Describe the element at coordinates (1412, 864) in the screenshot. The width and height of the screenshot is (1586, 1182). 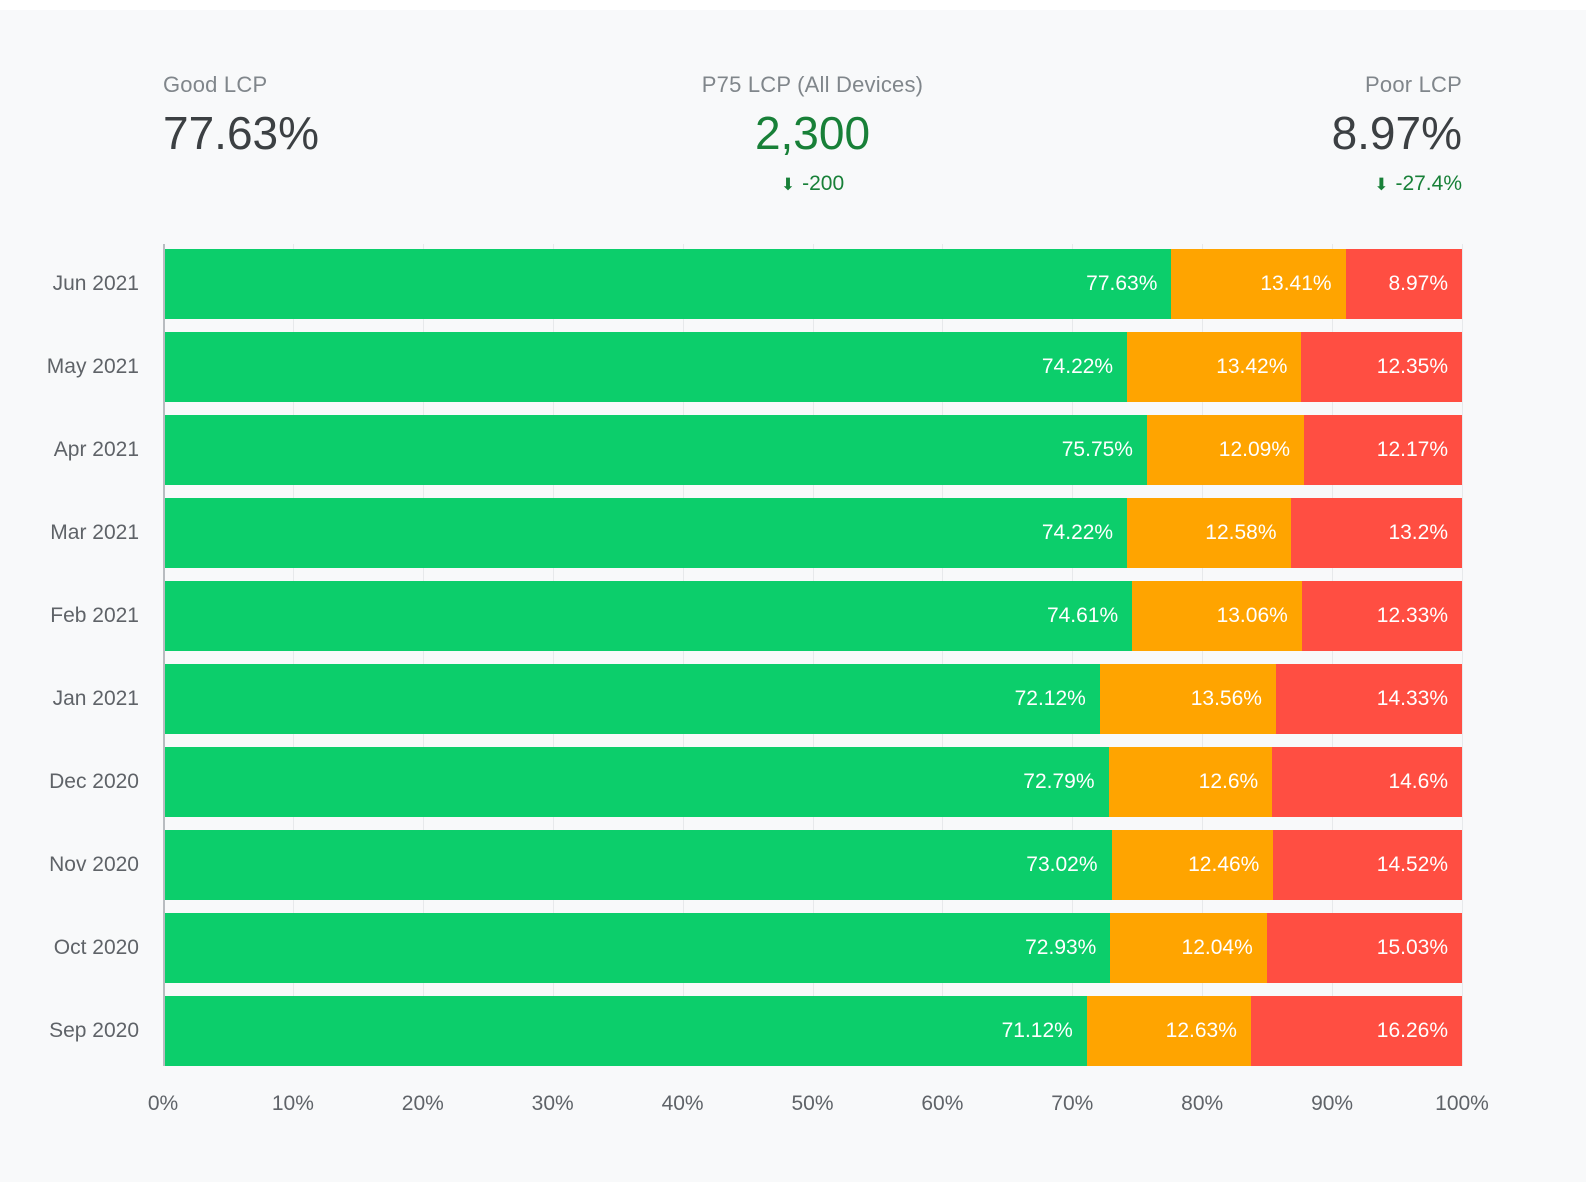
I see `segment-value-label: 14.52%` at that location.